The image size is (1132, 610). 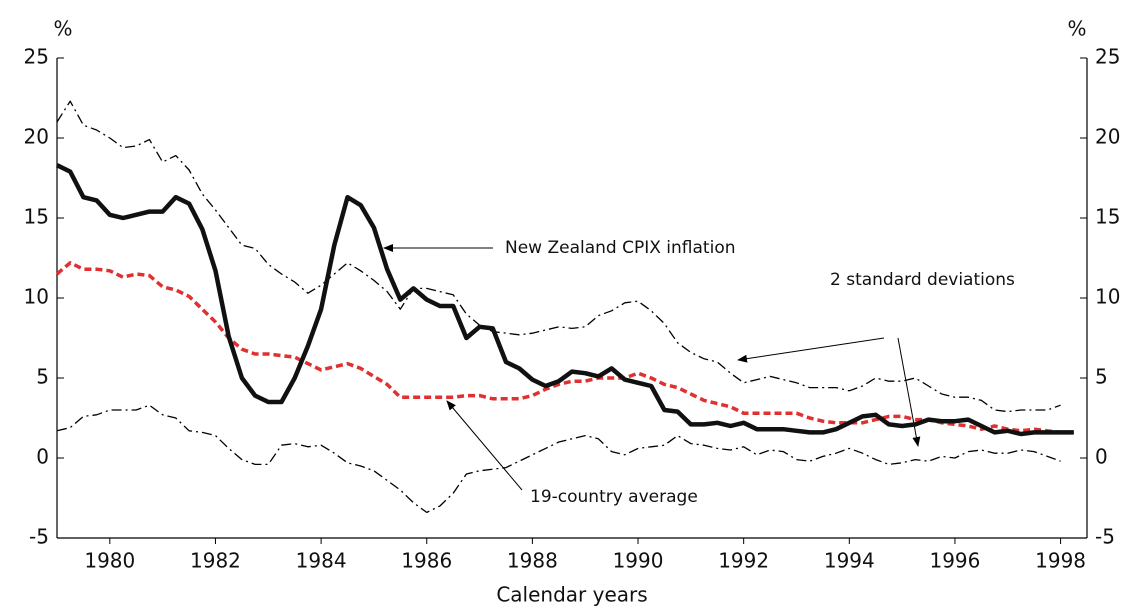 What do you see at coordinates (39, 537) in the screenshot?
I see `y-tick-label: -5` at bounding box center [39, 537].